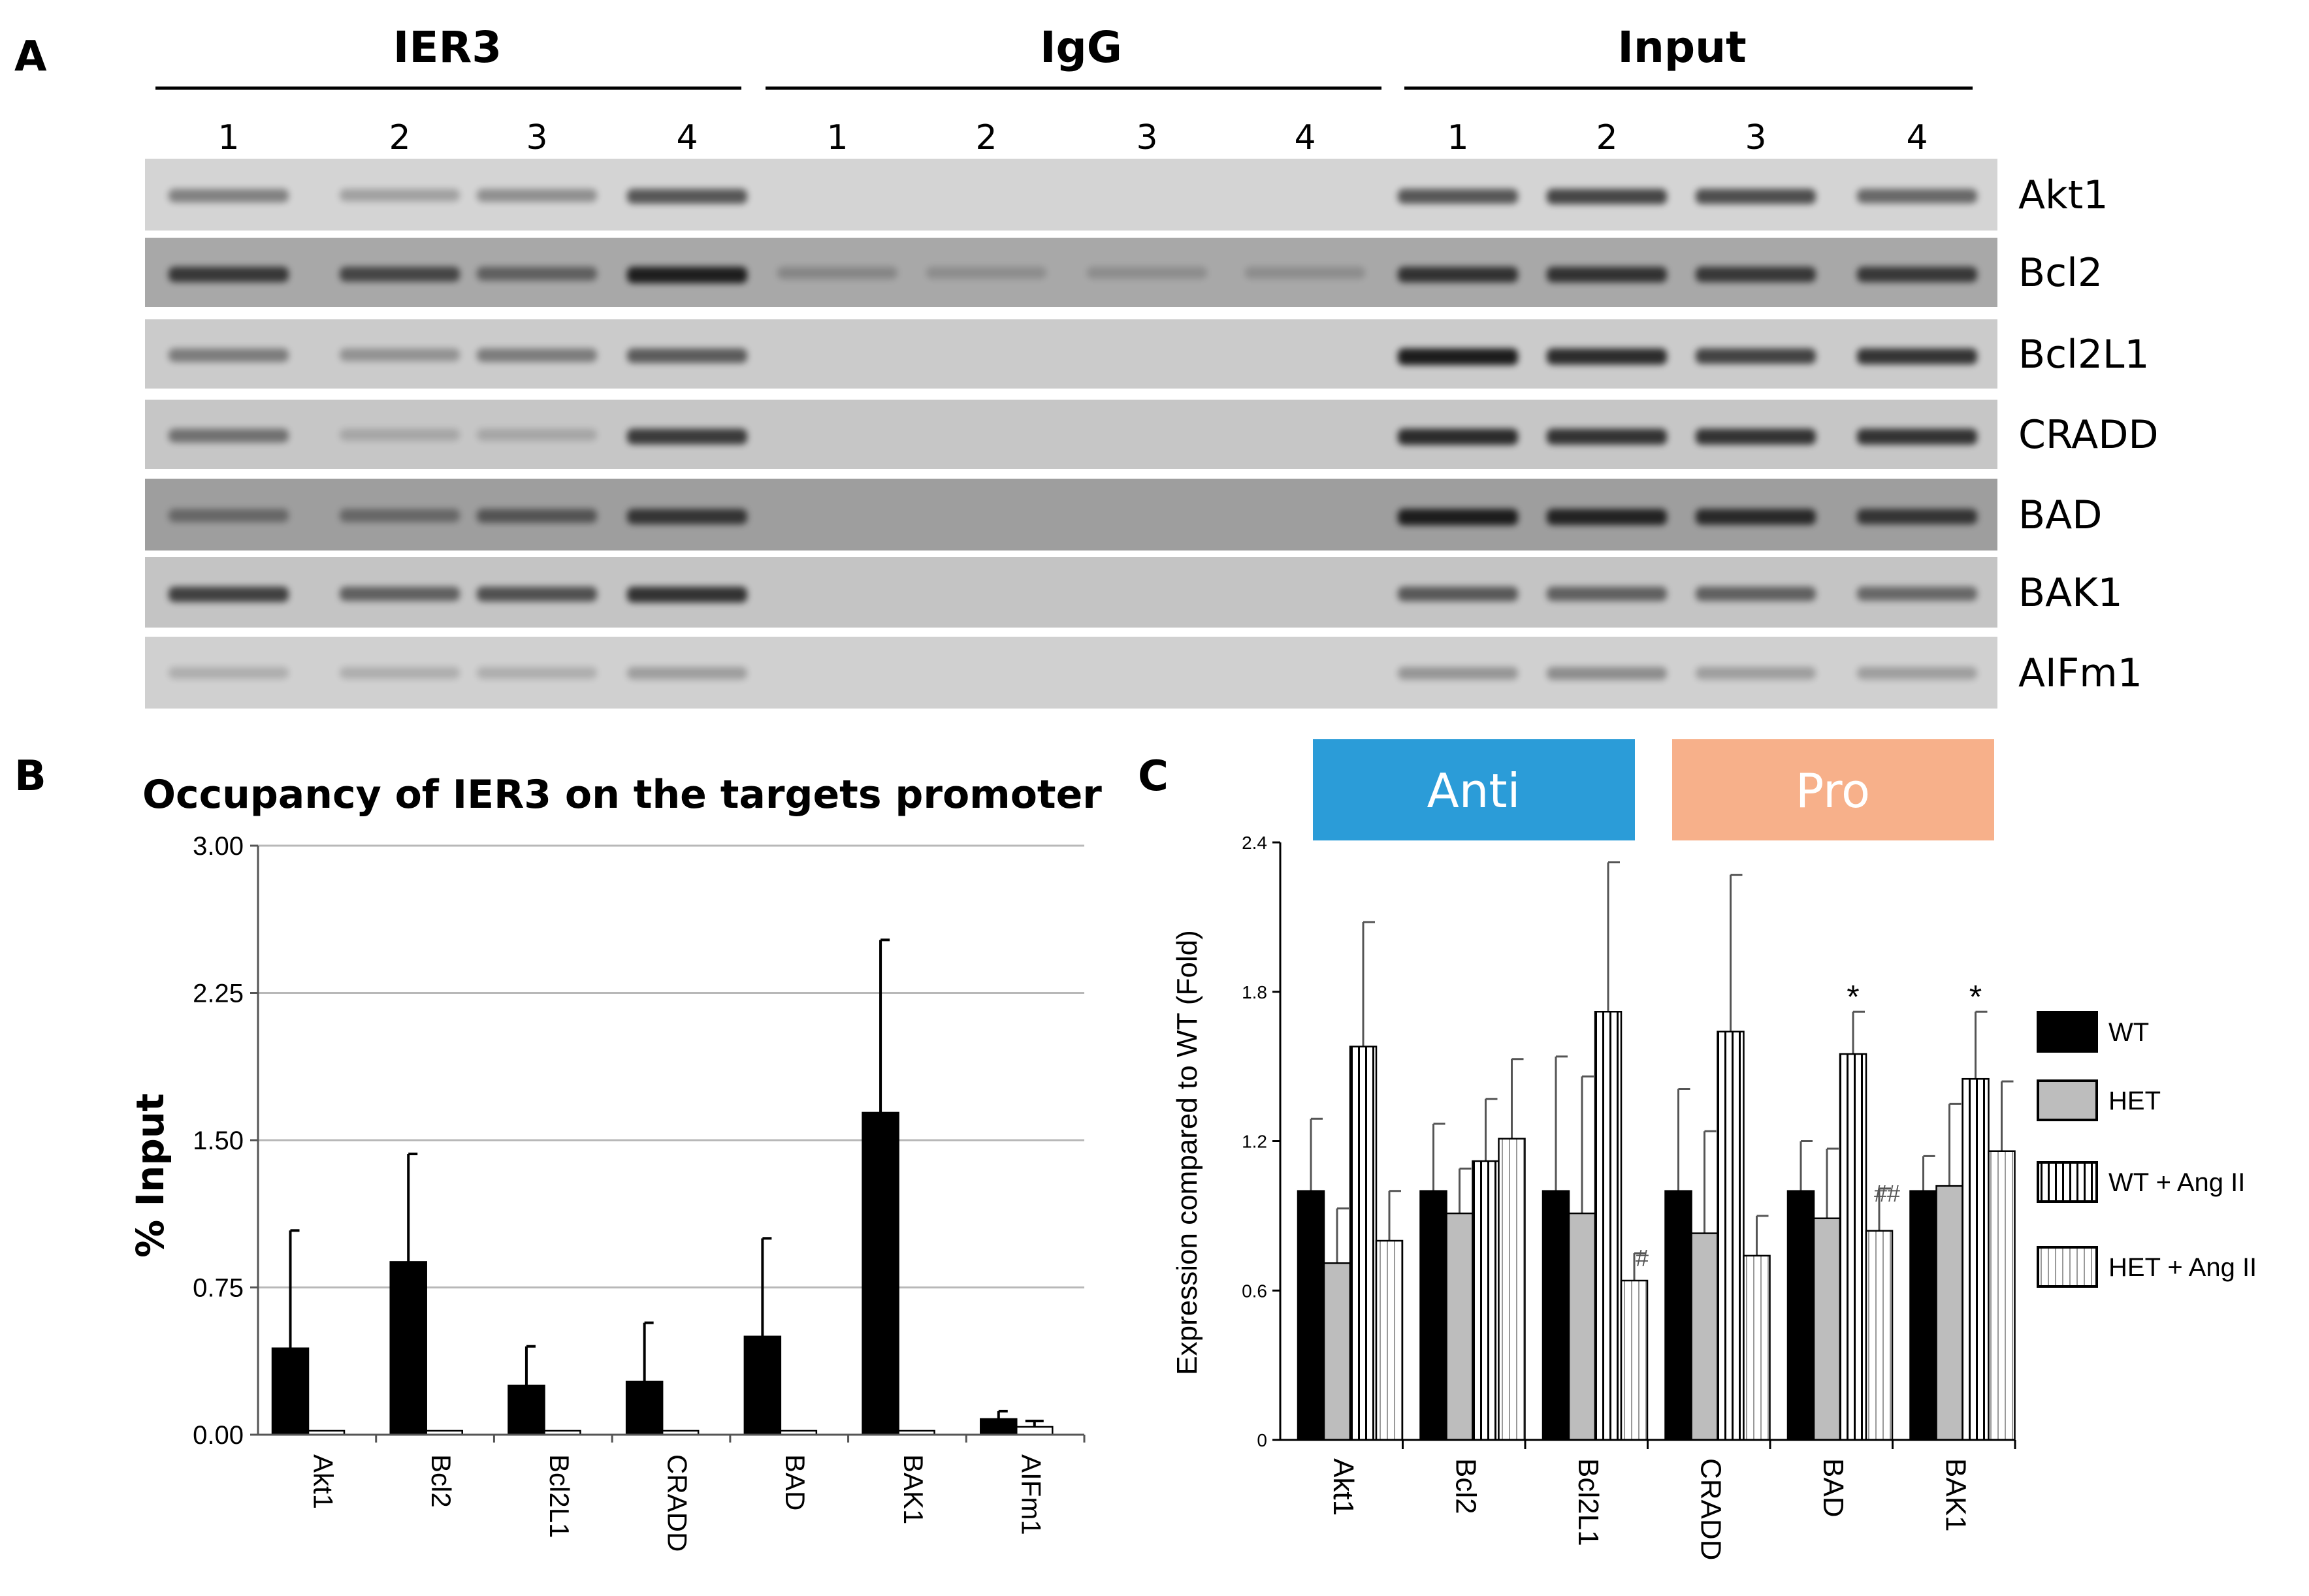  I want to click on y-tick-label: 2.4, so click(1254, 843).